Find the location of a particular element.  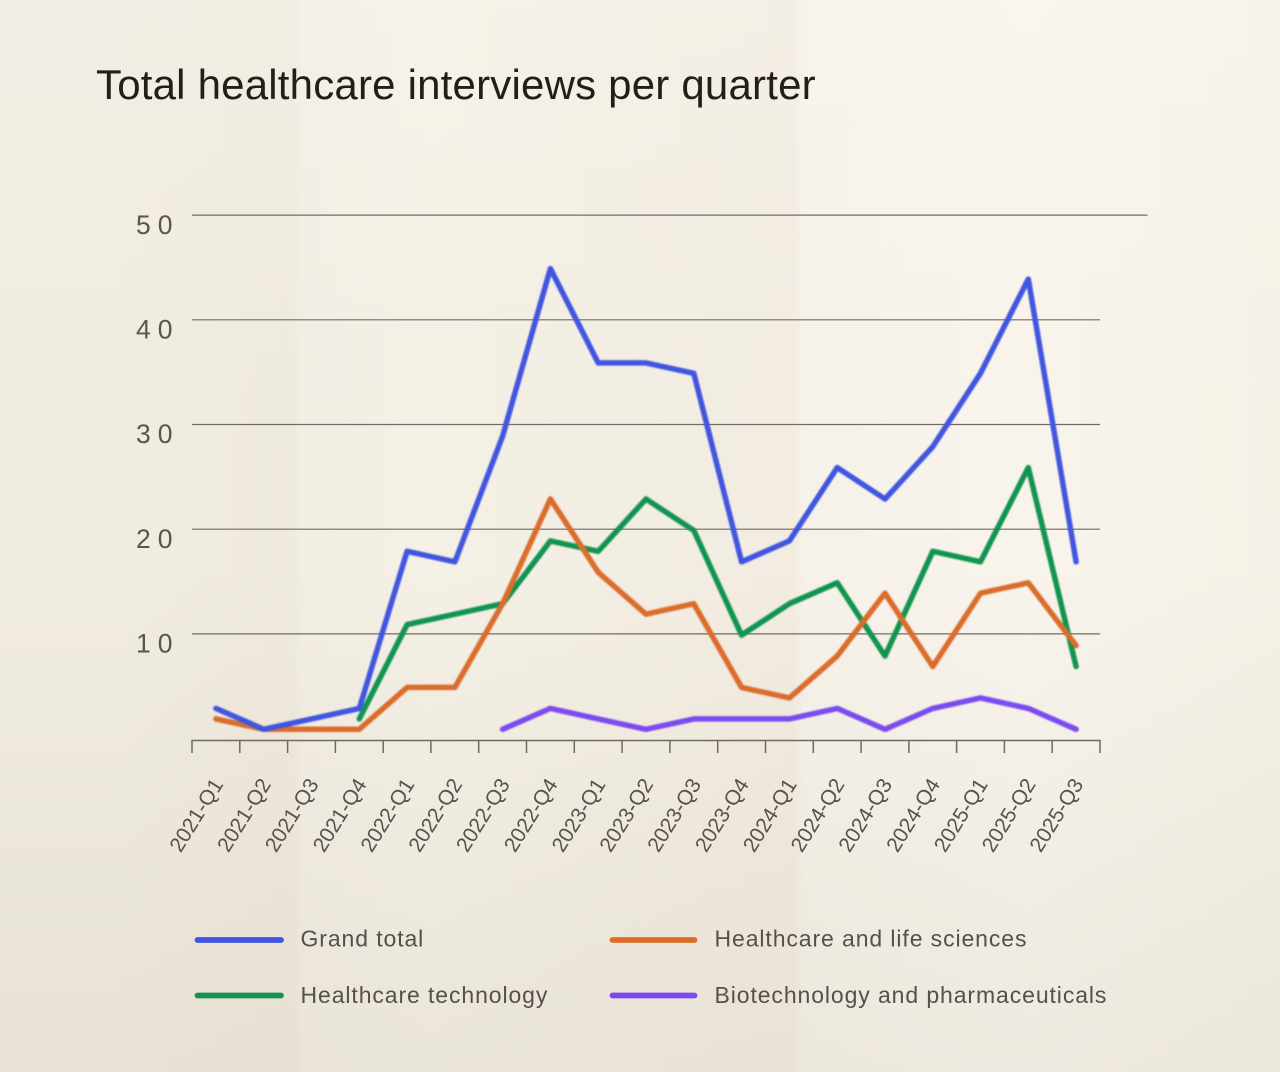

svg-text: 40 is located at coordinates (157, 330).